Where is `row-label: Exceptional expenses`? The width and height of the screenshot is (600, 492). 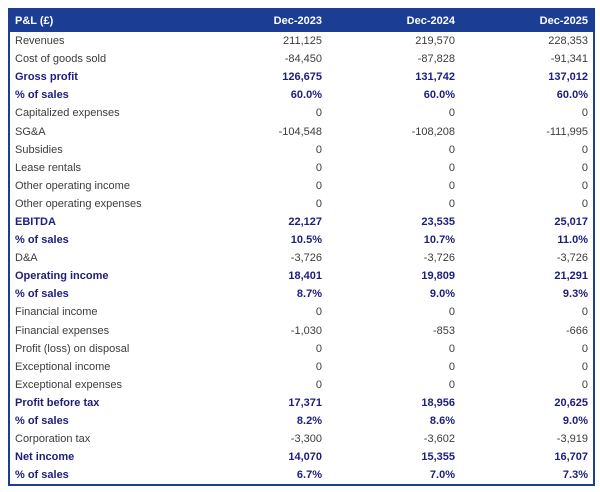 row-label: Exceptional expenses is located at coordinates (69, 384).